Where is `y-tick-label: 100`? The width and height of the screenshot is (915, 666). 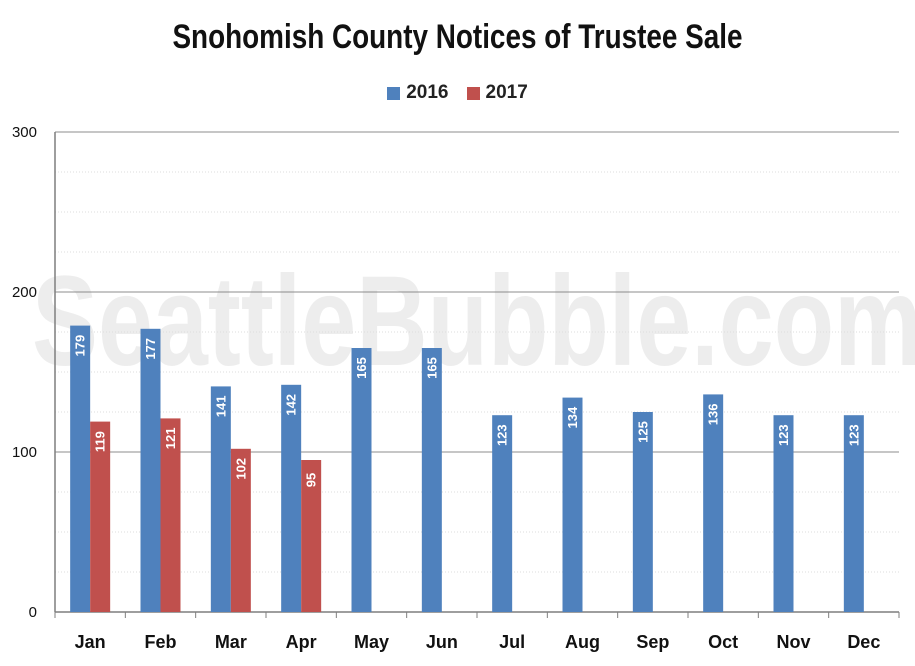 y-tick-label: 100 is located at coordinates (24, 452).